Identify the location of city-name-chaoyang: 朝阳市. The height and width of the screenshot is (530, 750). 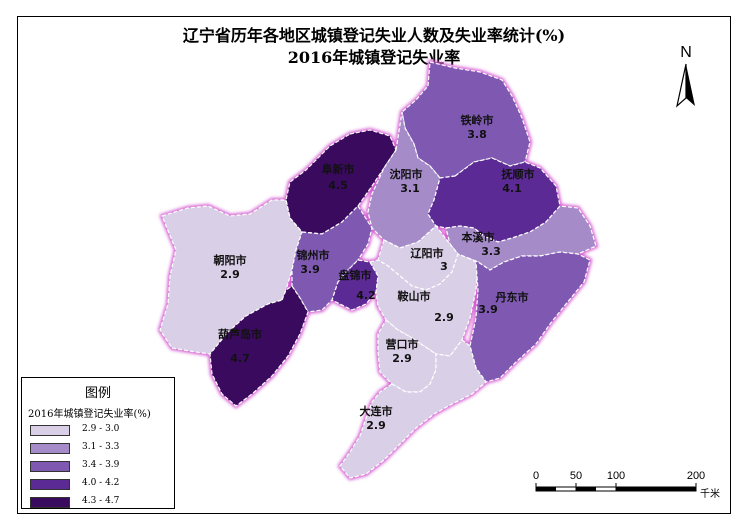
(230, 260).